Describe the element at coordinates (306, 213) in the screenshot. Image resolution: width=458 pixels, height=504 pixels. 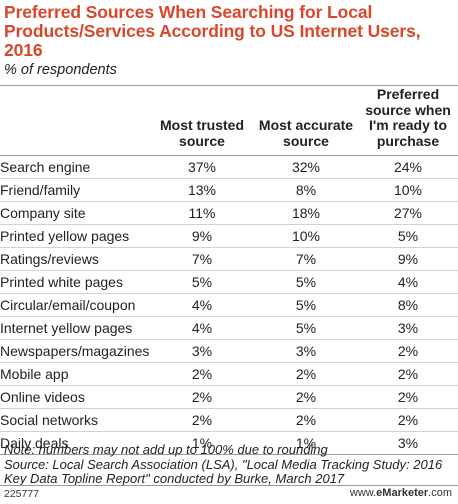
I see `table-cell: 18%` at that location.